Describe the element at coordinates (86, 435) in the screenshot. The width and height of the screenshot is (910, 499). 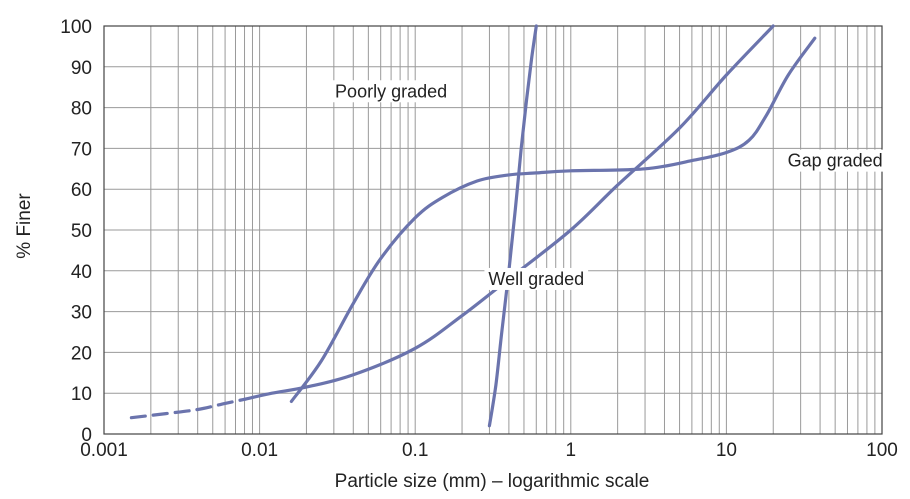
I see `y-tick-label: 0` at that location.